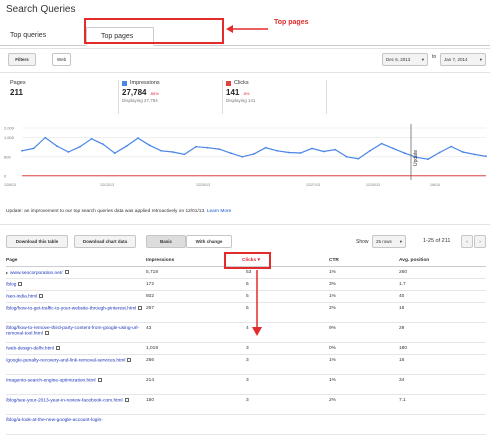 The width and height of the screenshot is (490, 445). Describe the element at coordinates (76, 272) in the screenshot. I see `page-cell: ▸ www.seocorporation.net/` at that location.